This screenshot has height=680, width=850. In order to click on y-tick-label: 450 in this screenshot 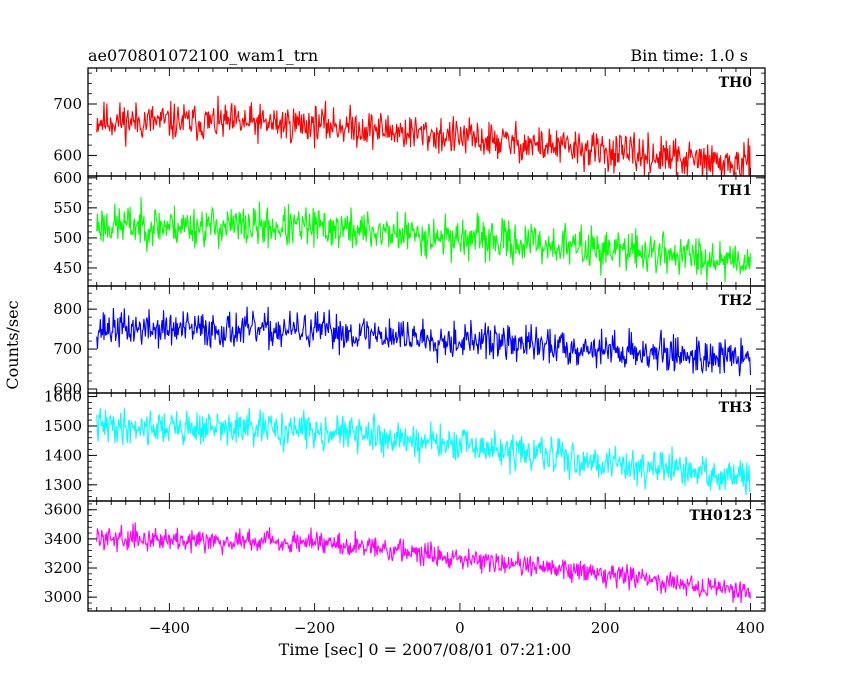, I will do `click(67, 268)`.